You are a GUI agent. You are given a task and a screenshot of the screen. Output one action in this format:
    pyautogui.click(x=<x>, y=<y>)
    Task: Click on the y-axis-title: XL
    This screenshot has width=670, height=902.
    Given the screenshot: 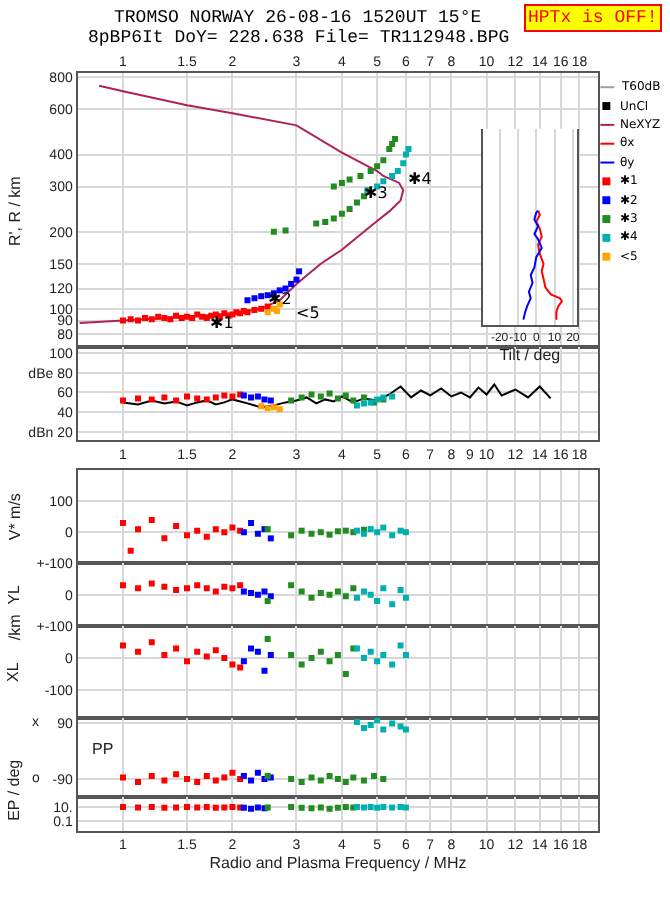 What is the action you would take?
    pyautogui.click(x=12, y=671)
    